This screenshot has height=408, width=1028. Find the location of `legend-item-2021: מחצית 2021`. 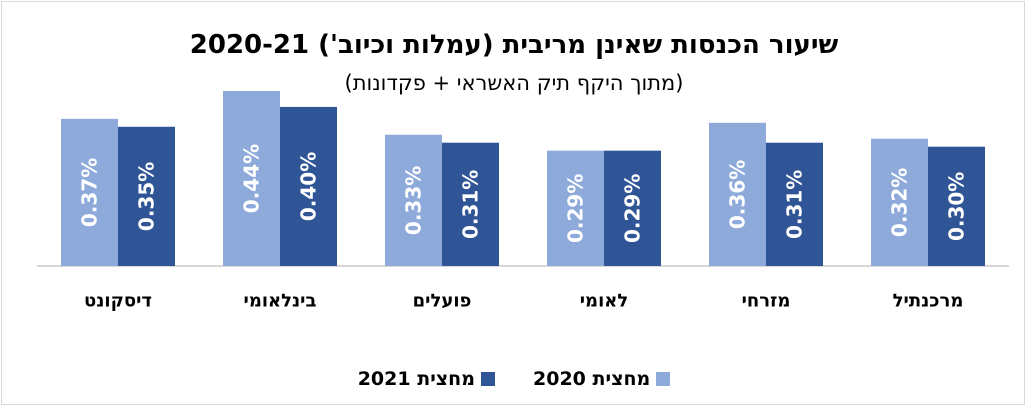

legend-item-2021: מחצית 2021 is located at coordinates (426, 379).